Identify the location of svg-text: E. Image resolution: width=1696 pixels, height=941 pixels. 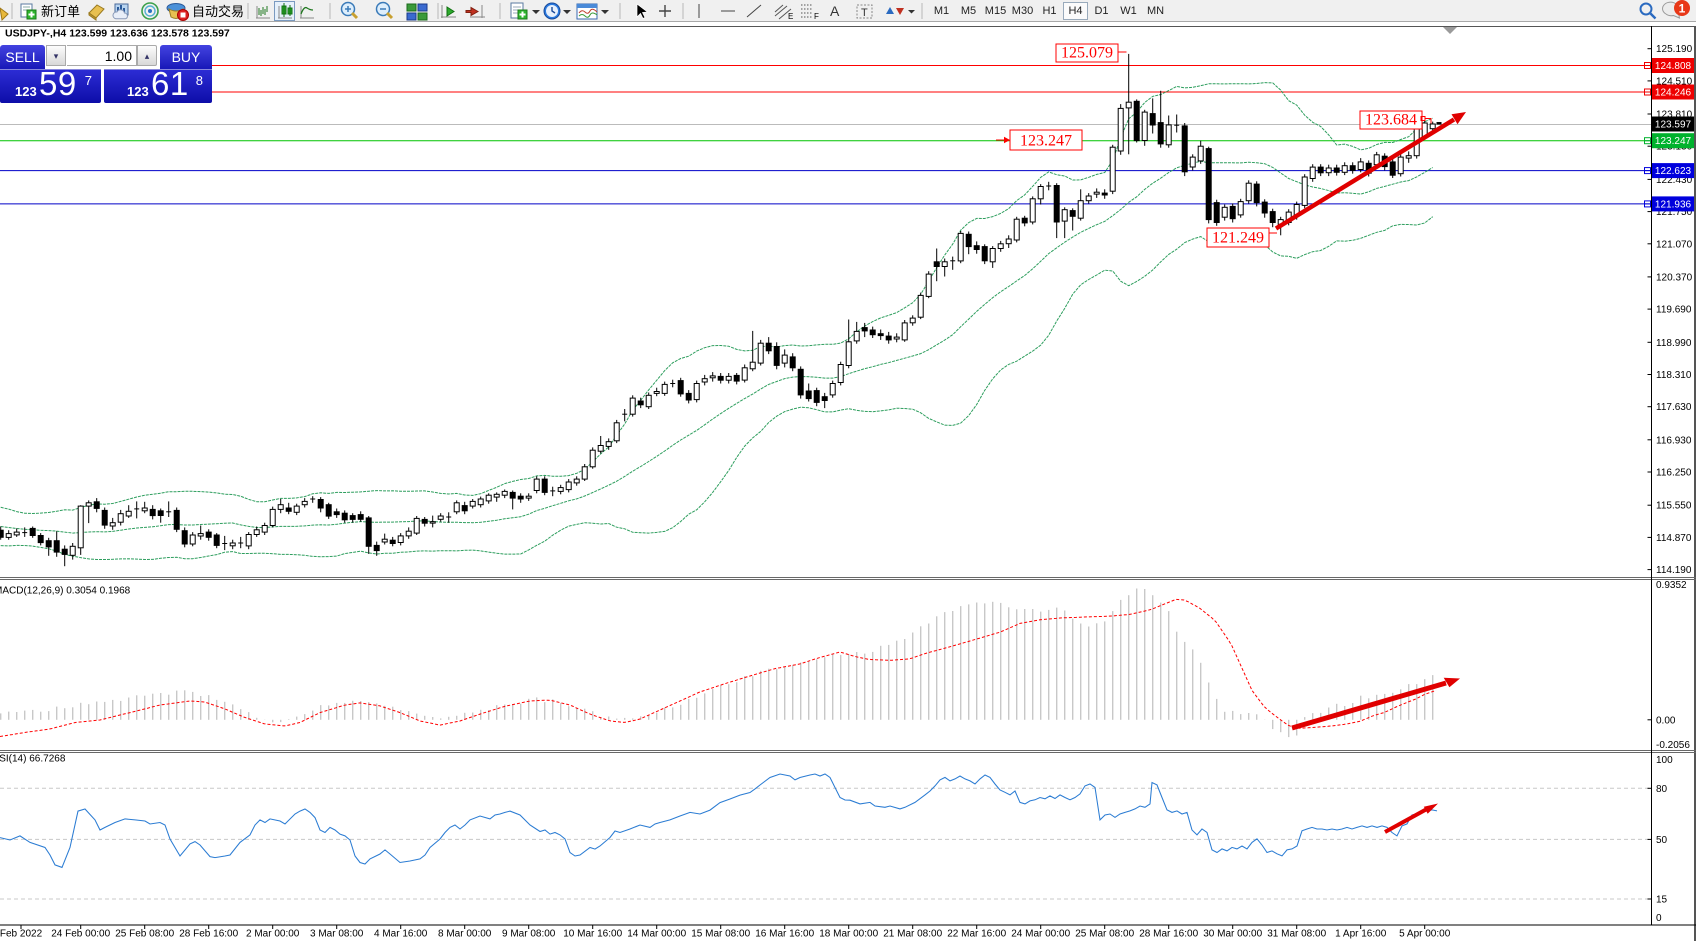
(790, 16).